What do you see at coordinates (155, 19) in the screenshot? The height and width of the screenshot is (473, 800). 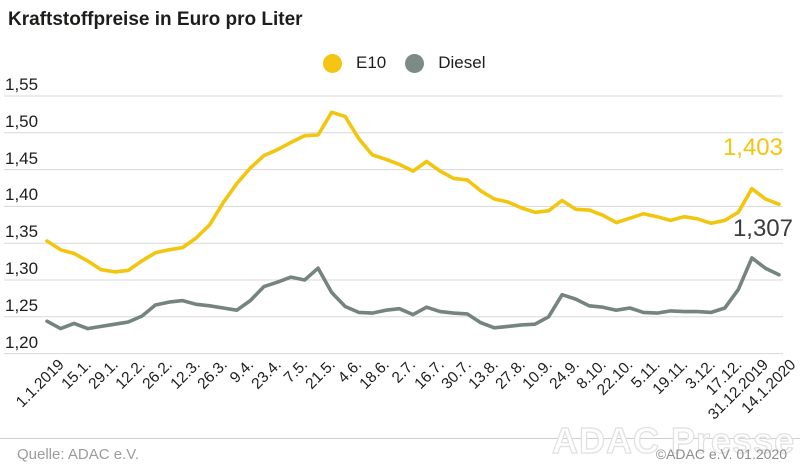 I see `page-title: Kraftstoffpreise in Euro pro Liter` at bounding box center [155, 19].